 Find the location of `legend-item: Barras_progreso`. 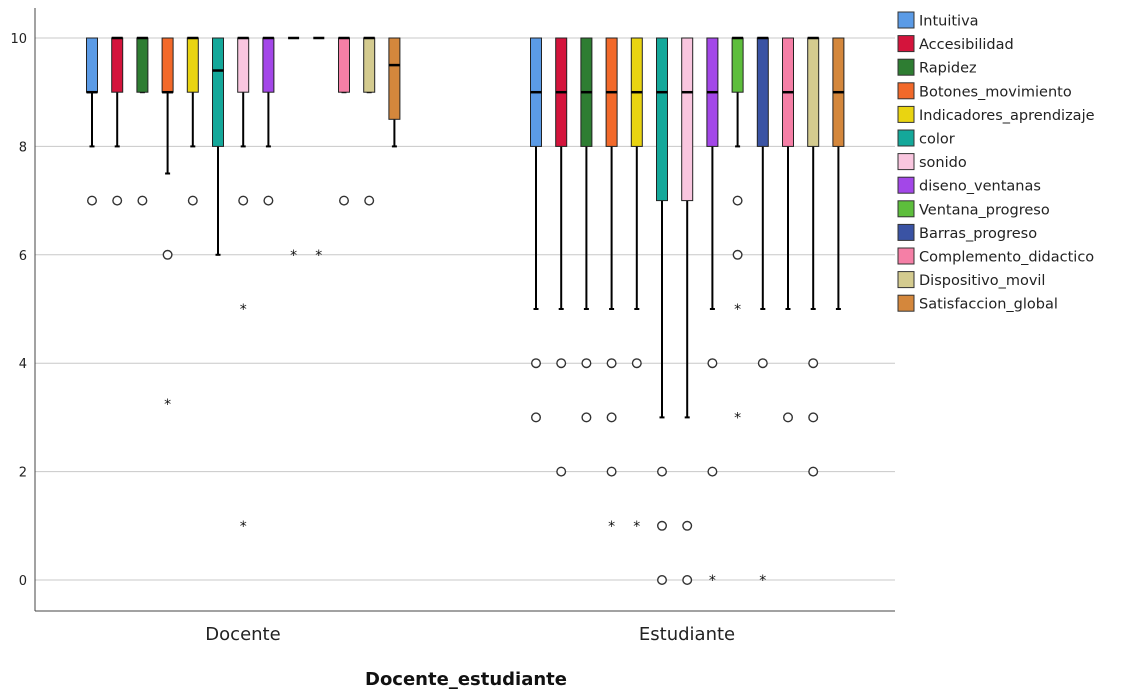

legend-item: Barras_progreso is located at coordinates (967, 232).